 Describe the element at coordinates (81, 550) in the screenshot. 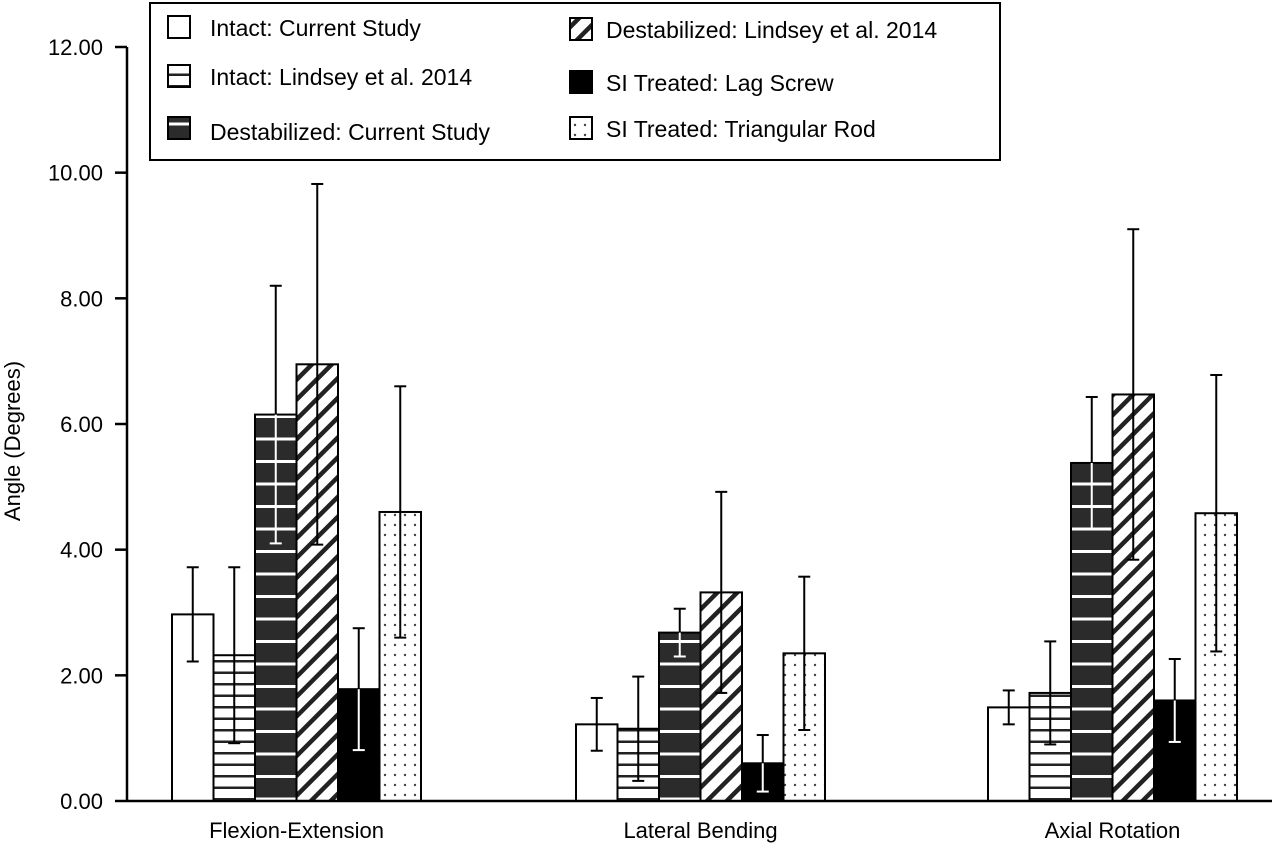

I see `y-tick-label: 4.00` at that location.